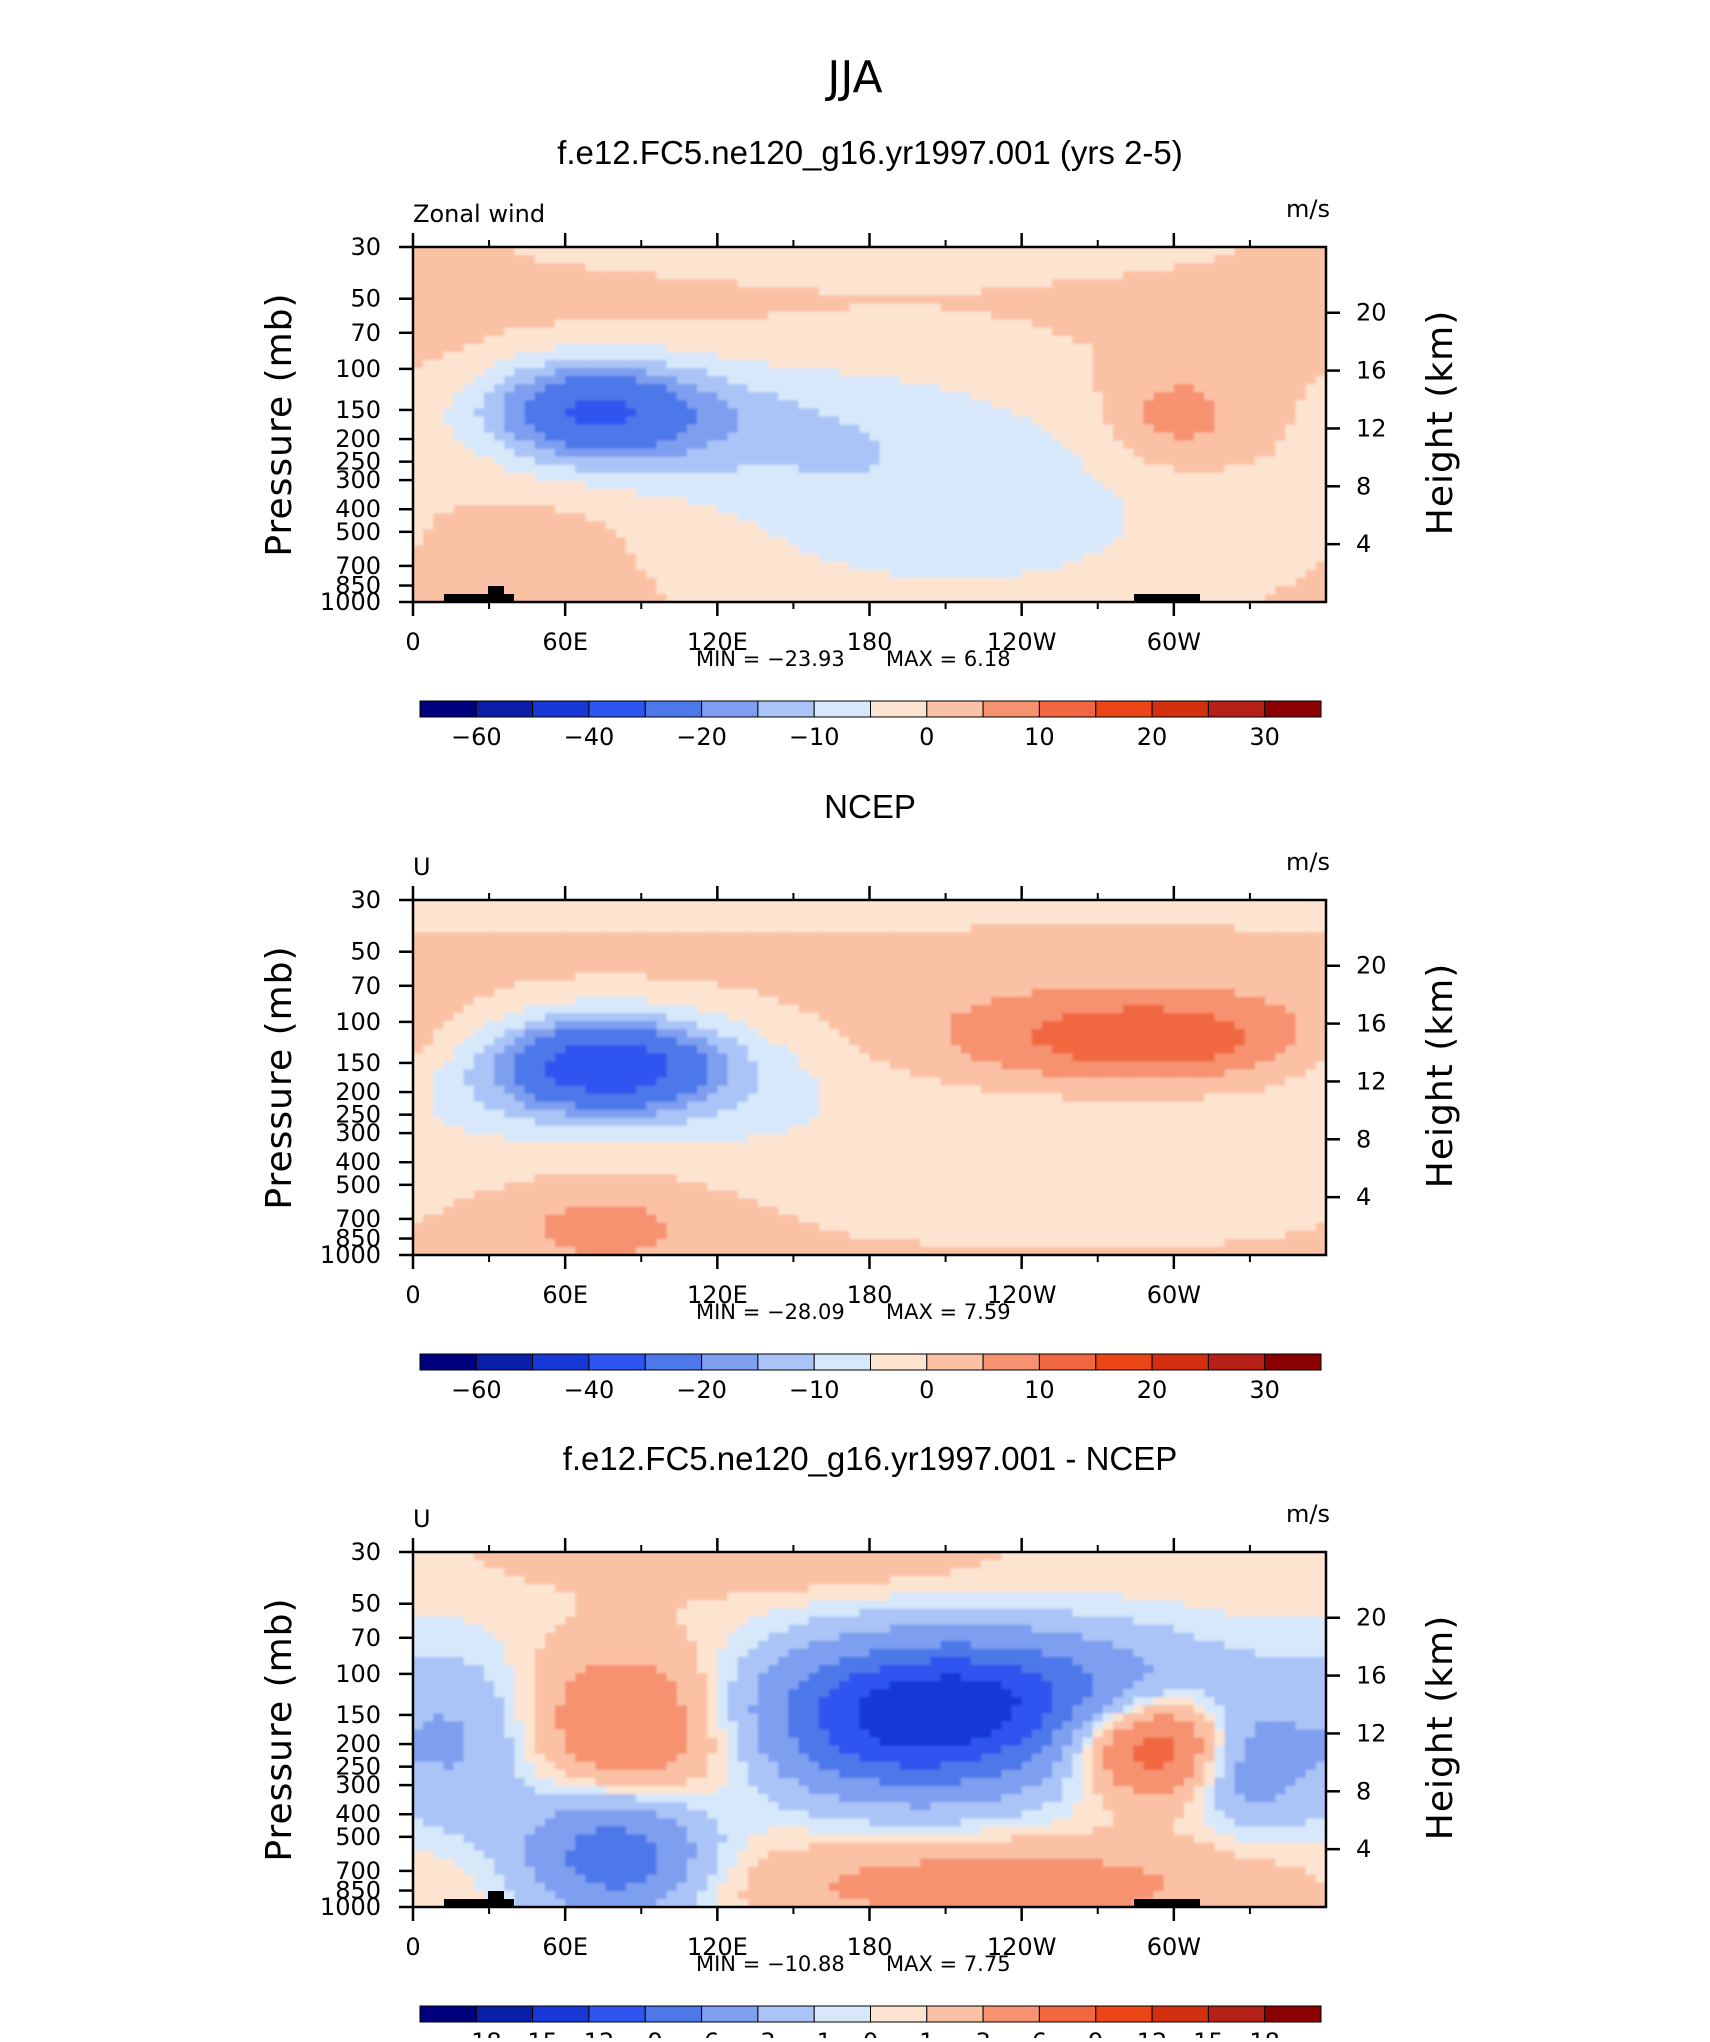  Describe the element at coordinates (1124, 709) in the screenshot. I see `colorbar-box` at that location.